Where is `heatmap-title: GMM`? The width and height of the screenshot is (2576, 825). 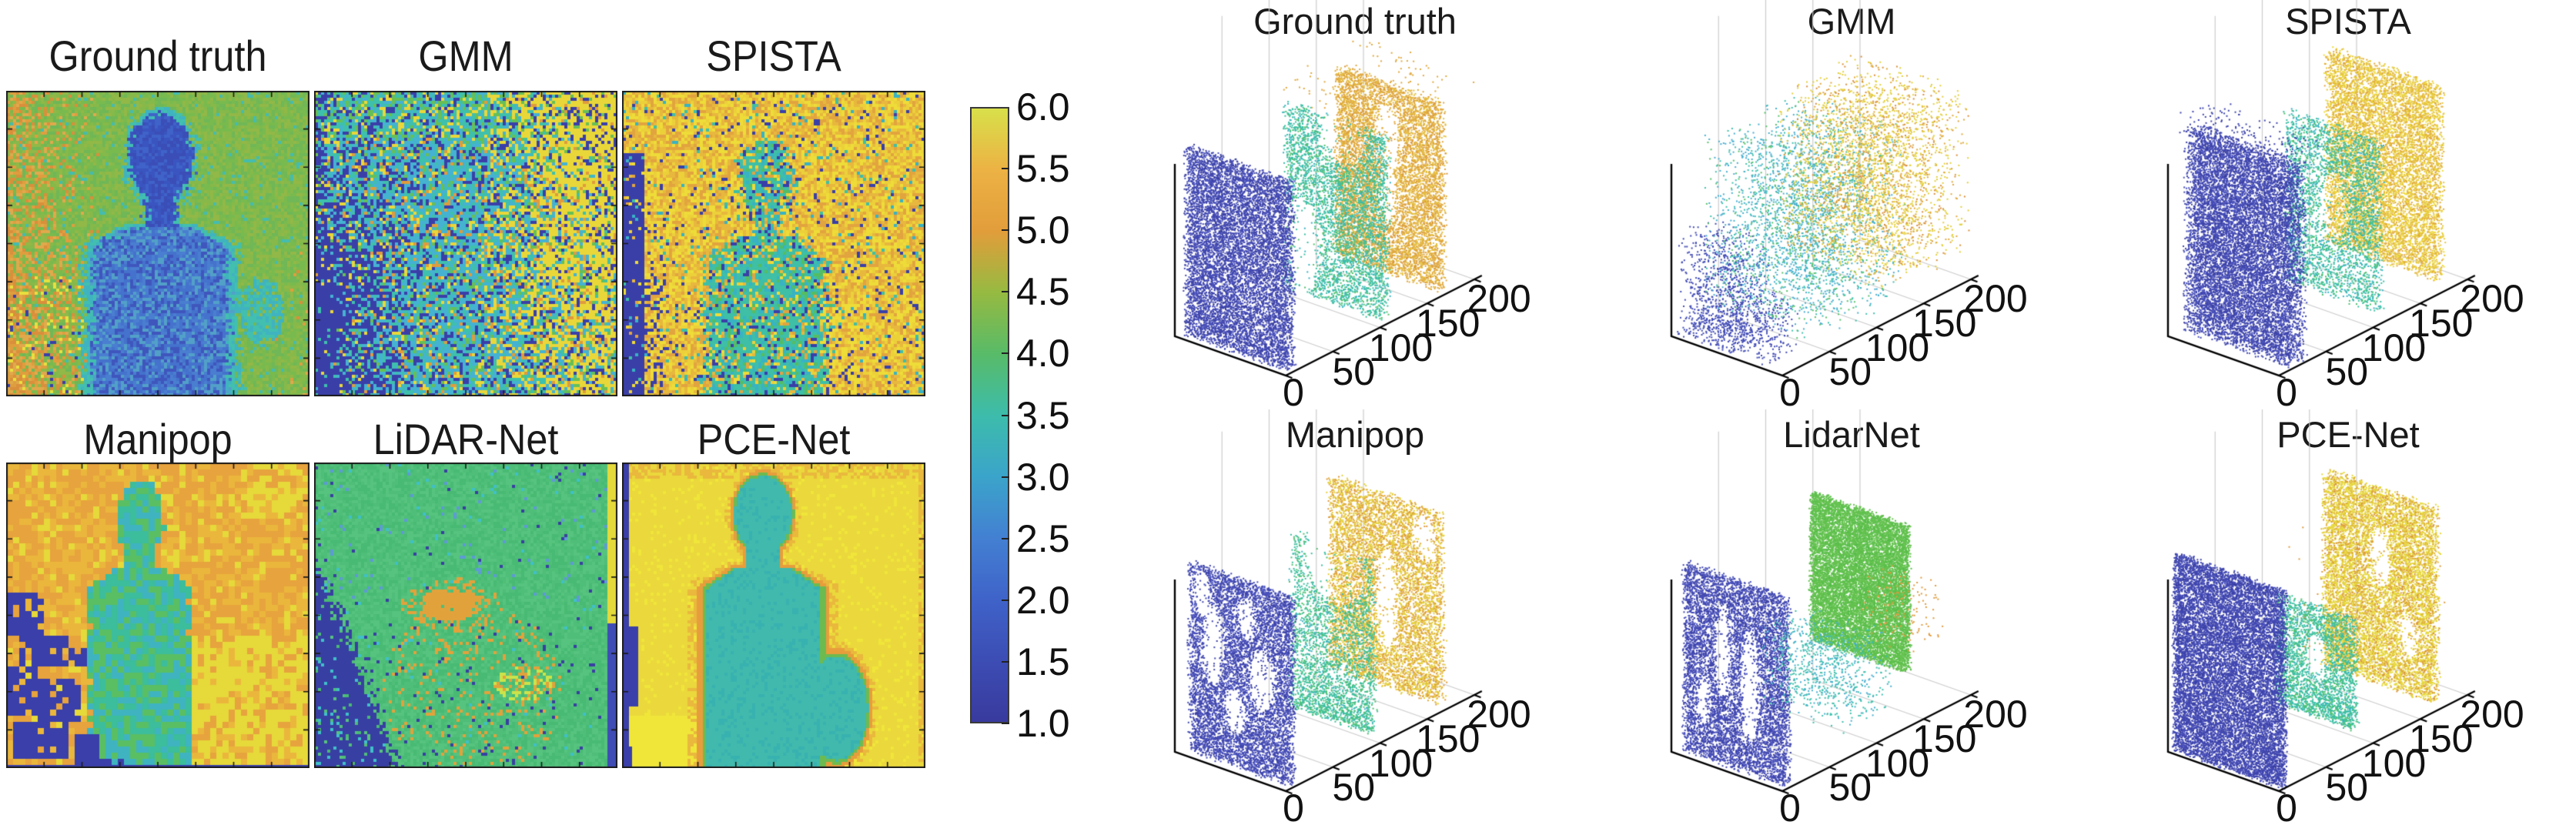 heatmap-title: GMM is located at coordinates (466, 56).